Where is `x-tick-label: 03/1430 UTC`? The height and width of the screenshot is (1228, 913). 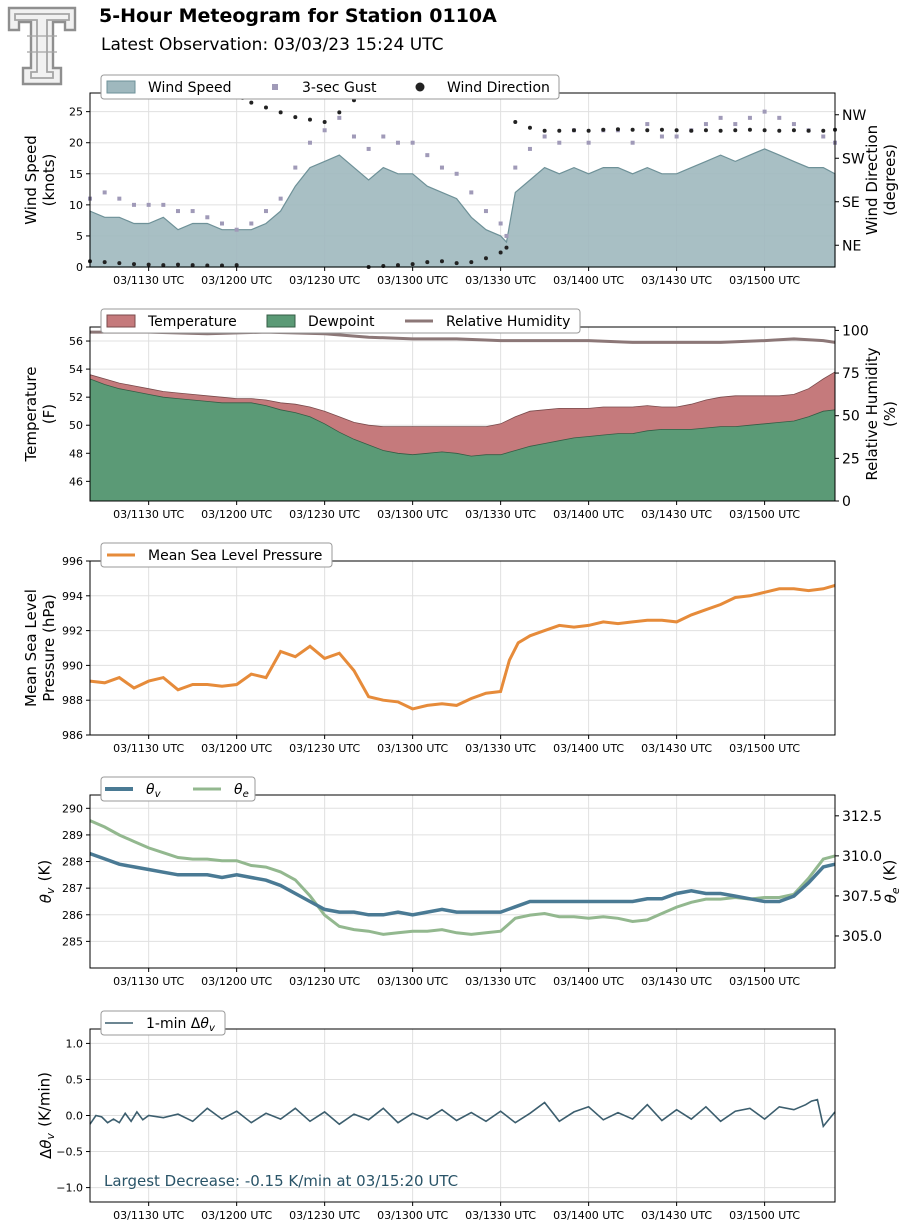
x-tick-label: 03/1430 UTC is located at coordinates (676, 280).